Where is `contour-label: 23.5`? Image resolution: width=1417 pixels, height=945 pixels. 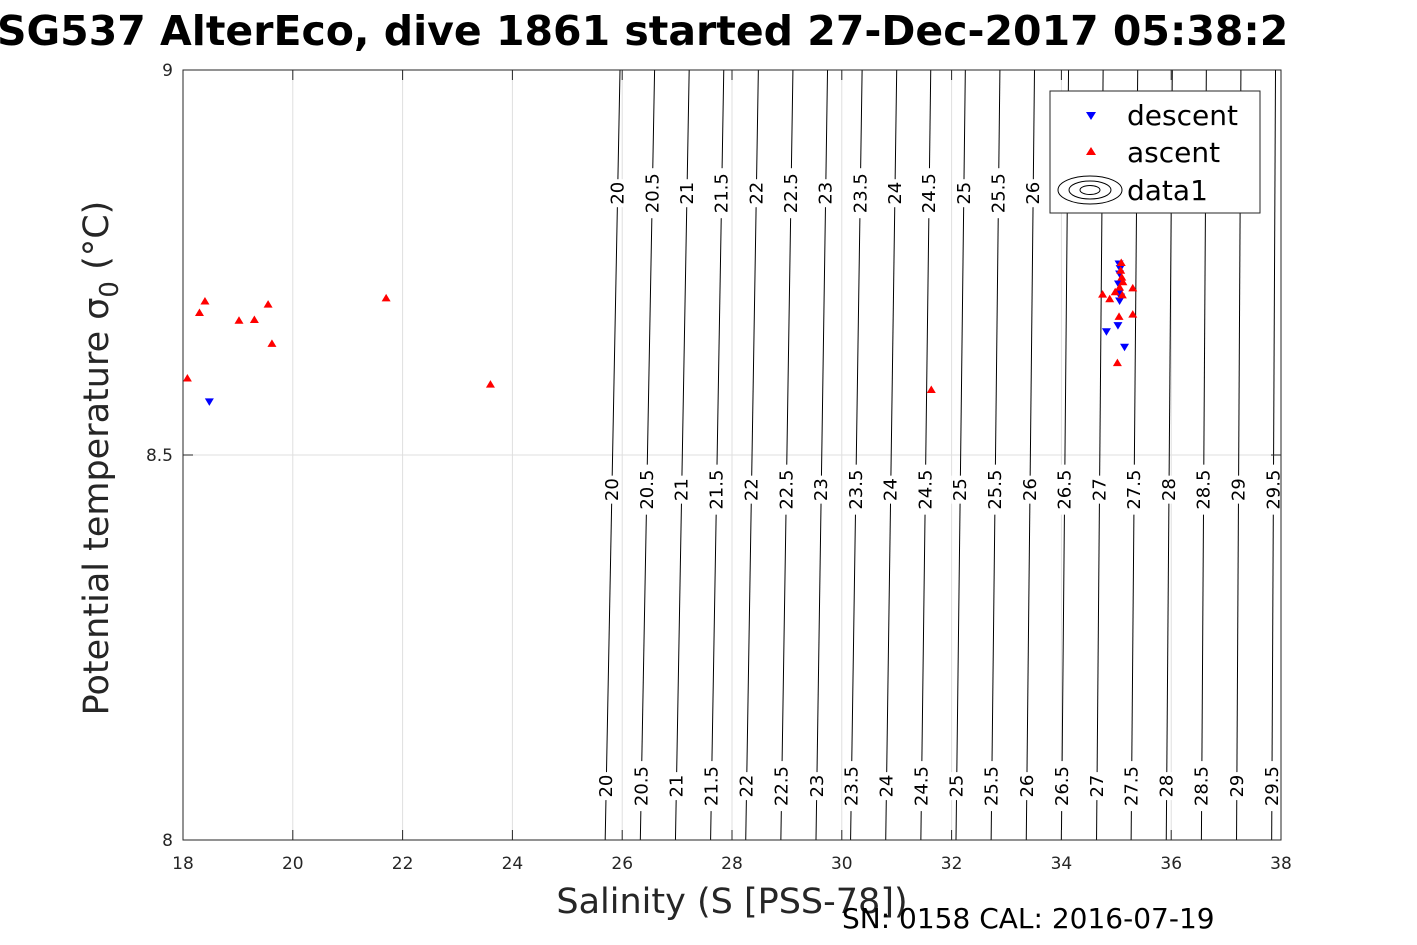 contour-label: 23.5 is located at coordinates (856, 490).